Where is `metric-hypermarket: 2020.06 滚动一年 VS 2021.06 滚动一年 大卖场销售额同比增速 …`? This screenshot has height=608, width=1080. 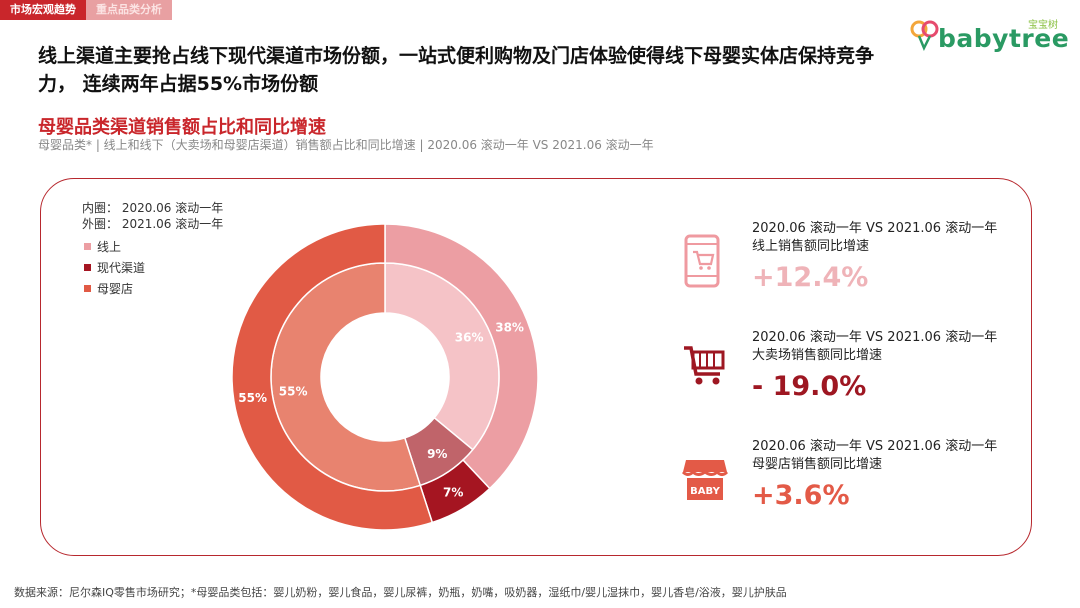
metric-hypermarket: 2020.06 滚动一年 VS 2021.06 滚动一年 大卖场销售额同比增速 … is located at coordinates (874, 365).